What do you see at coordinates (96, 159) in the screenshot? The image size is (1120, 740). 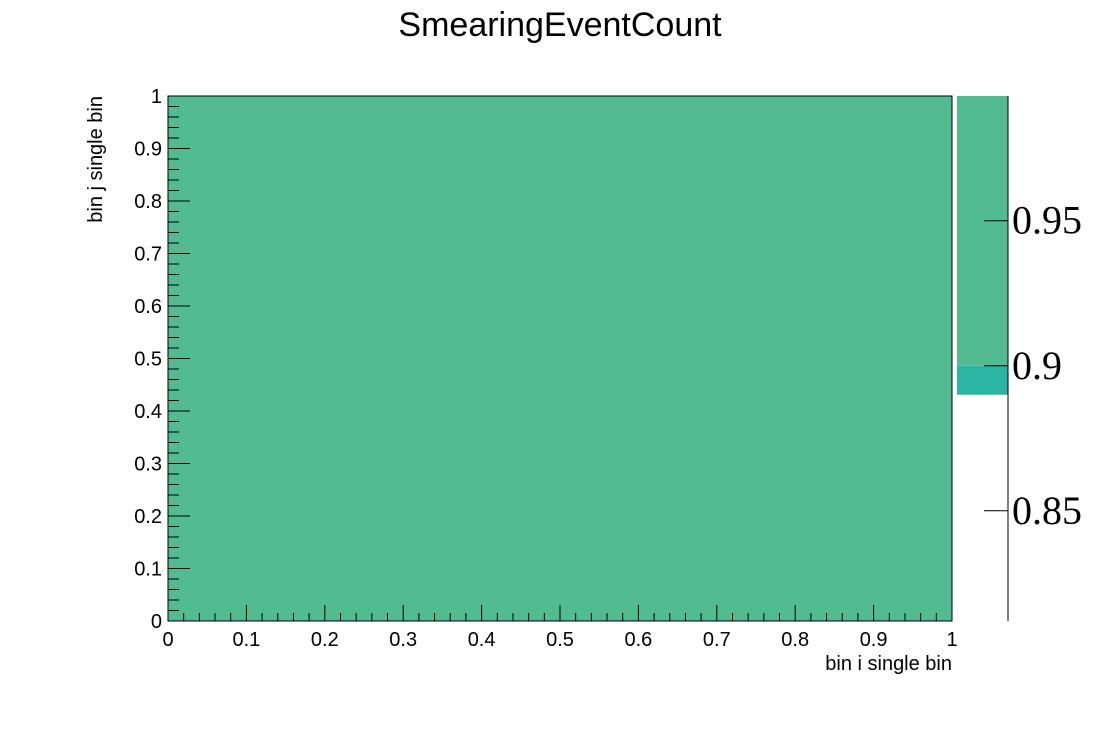 I see `y-axis-label: bin j single bin` at bounding box center [96, 159].